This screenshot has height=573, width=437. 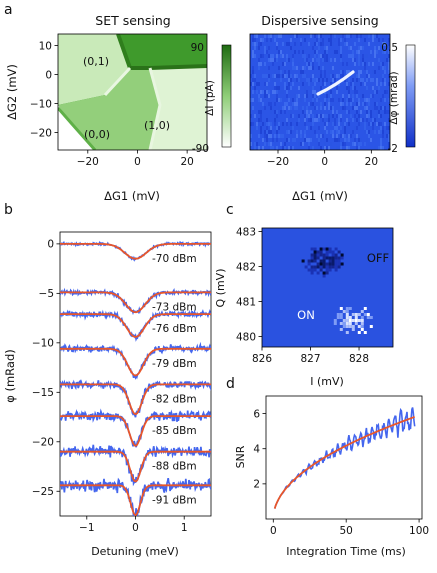 What do you see at coordinates (174, 329) in the screenshot?
I see `power-label: -76 dBm` at bounding box center [174, 329].